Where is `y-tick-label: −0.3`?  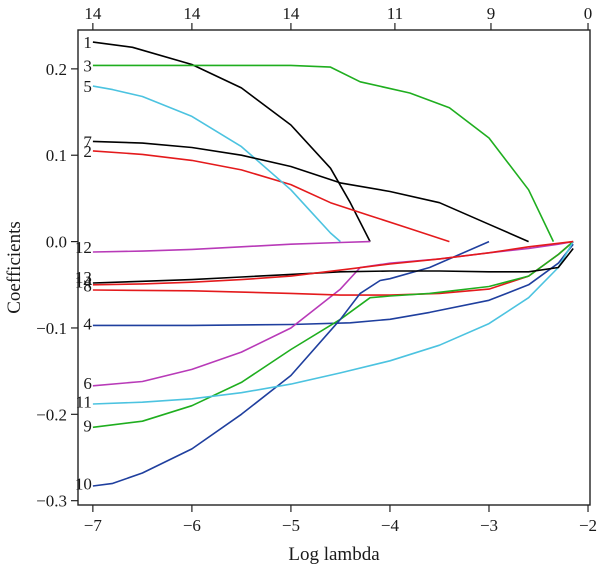 y-tick-label: −0.3 is located at coordinates (51, 501).